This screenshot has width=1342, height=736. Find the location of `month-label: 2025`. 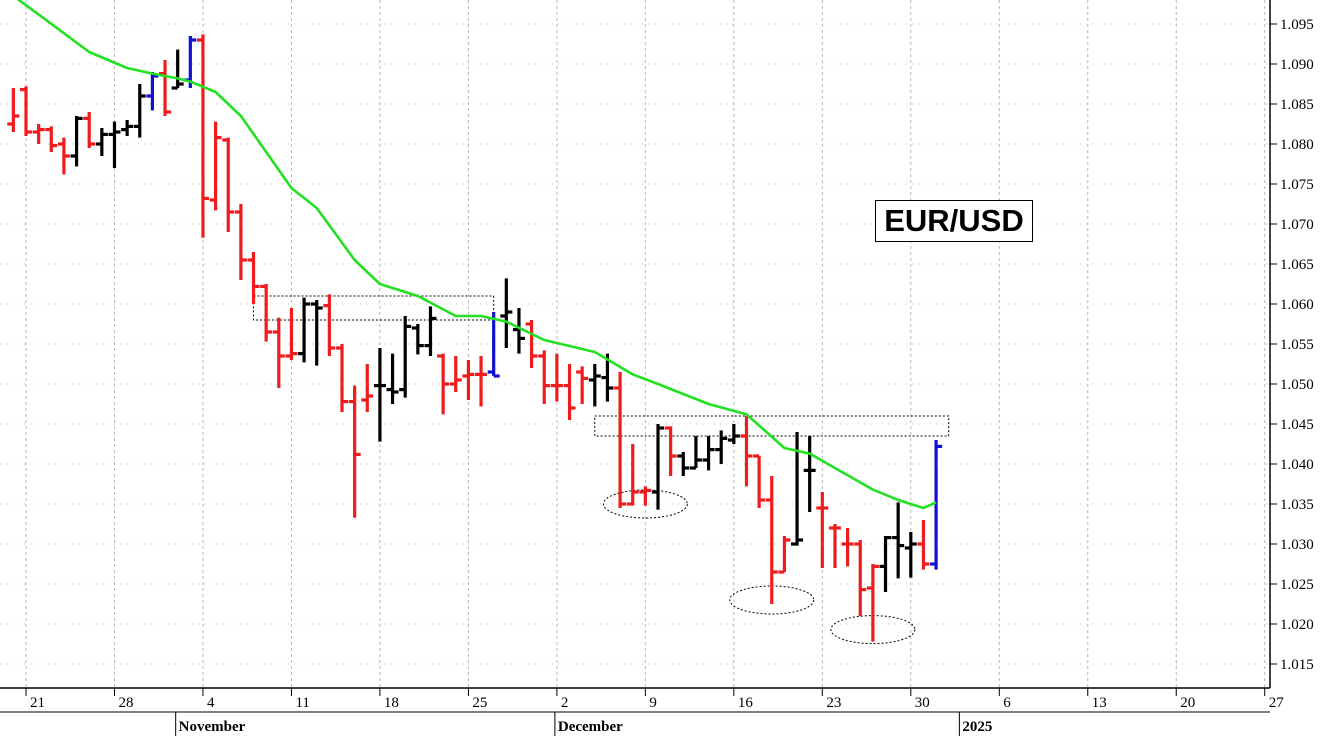

month-label: 2025 is located at coordinates (977, 727).